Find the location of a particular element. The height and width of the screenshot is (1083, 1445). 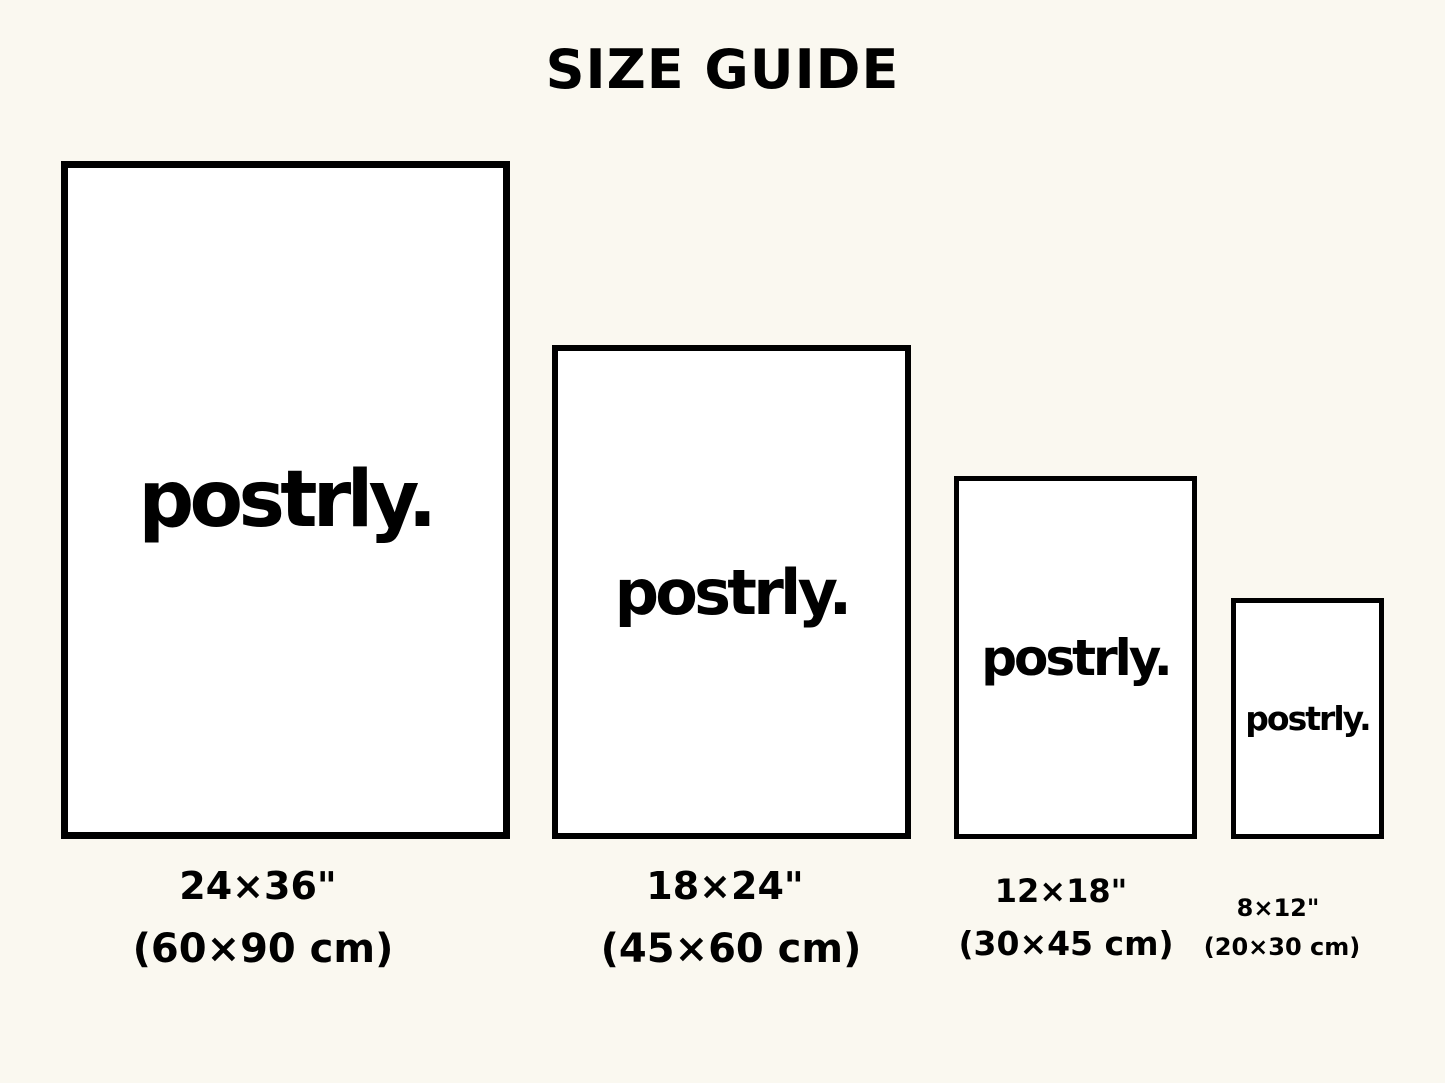

poster-frame-18x24: postrly. is located at coordinates (731, 592).